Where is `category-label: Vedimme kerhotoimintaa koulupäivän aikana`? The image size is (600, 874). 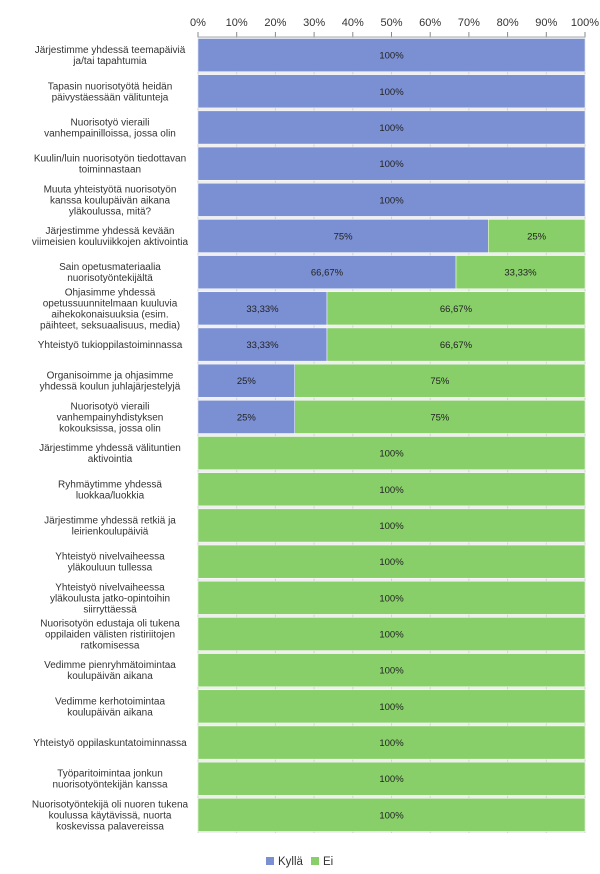 category-label: Vedimme kerhotoimintaa koulupäivän aikana is located at coordinates (110, 707).